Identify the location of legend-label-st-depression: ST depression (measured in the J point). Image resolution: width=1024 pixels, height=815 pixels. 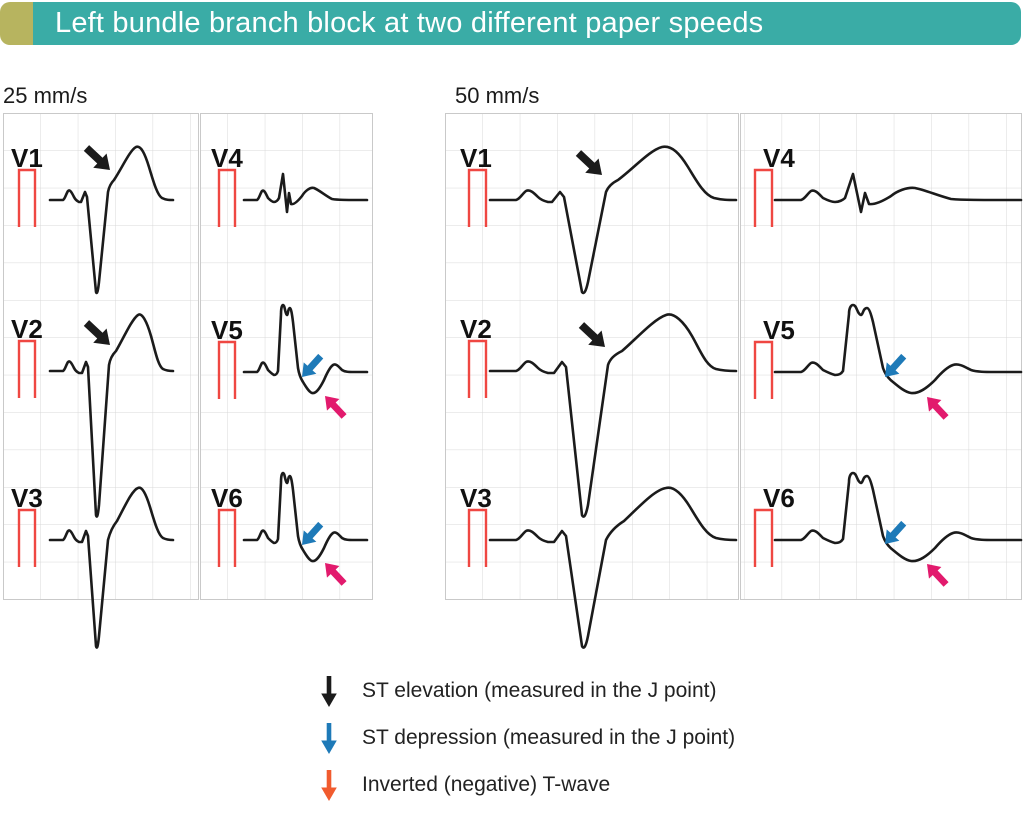
(549, 737).